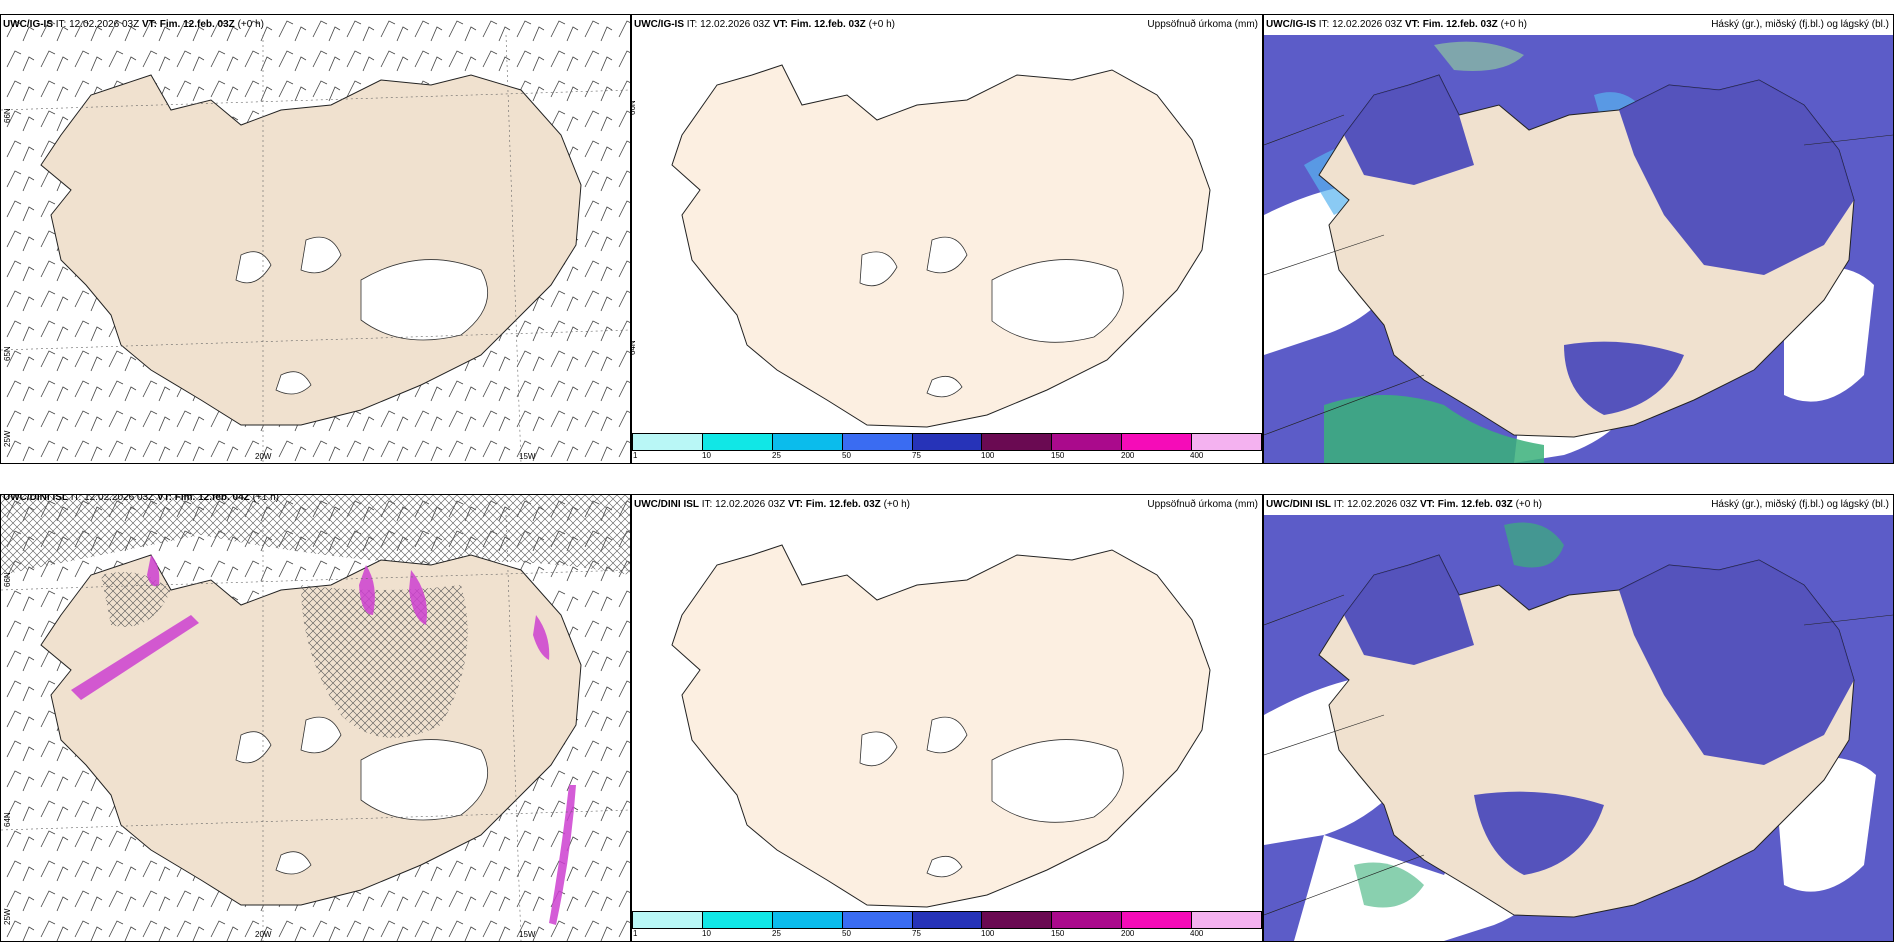 The image size is (1900, 950). Describe the element at coordinates (7, 353) in the screenshot. I see `lat-label-65: 65N` at that location.